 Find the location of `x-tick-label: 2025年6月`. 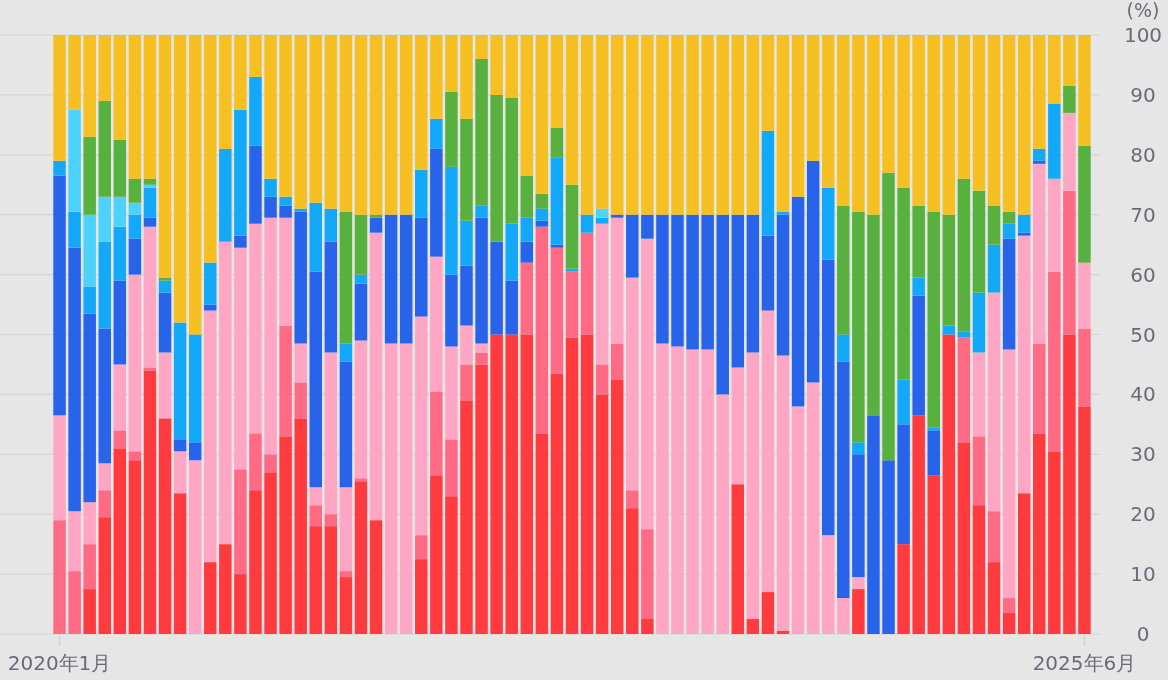

x-tick-label: 2025年6月 is located at coordinates (1084, 663).